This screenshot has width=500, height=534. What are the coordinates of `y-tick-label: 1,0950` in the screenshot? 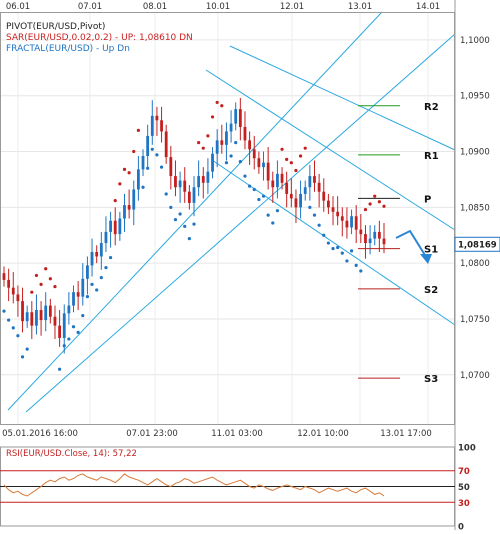 It's located at (475, 97).